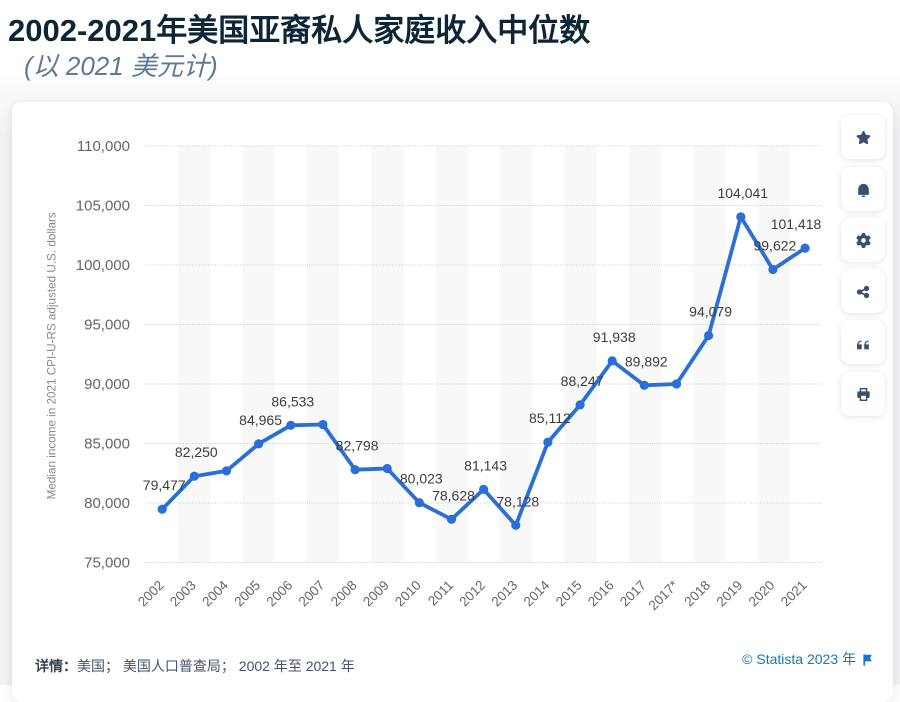  I want to click on svg-text: 82,250, so click(196, 452).